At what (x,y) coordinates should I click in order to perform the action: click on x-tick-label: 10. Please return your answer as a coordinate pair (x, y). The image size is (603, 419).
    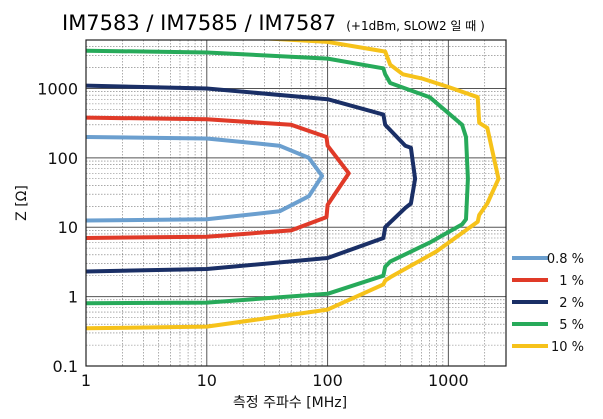
    Looking at the image, I should click on (207, 380).